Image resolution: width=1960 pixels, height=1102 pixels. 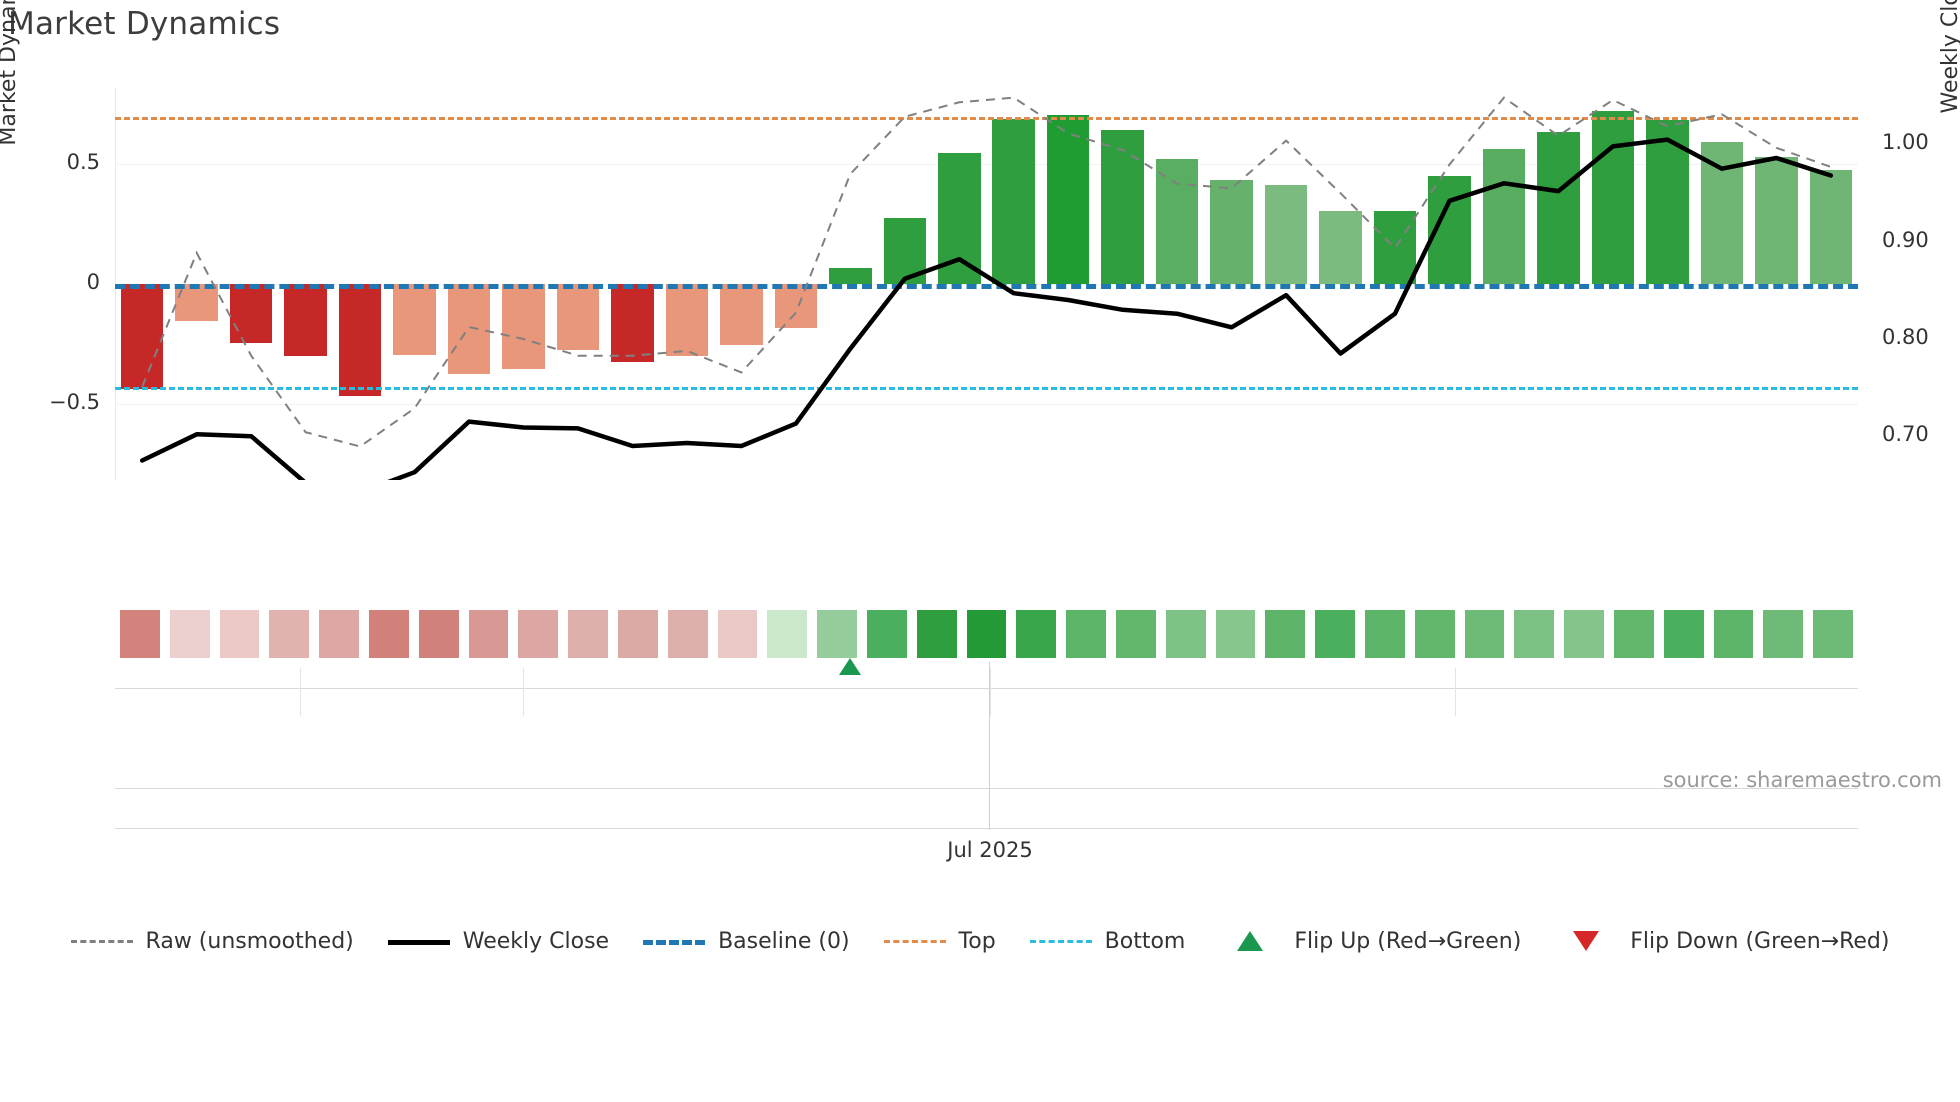 I want to click on reference-line-bottom, so click(x=986, y=388).